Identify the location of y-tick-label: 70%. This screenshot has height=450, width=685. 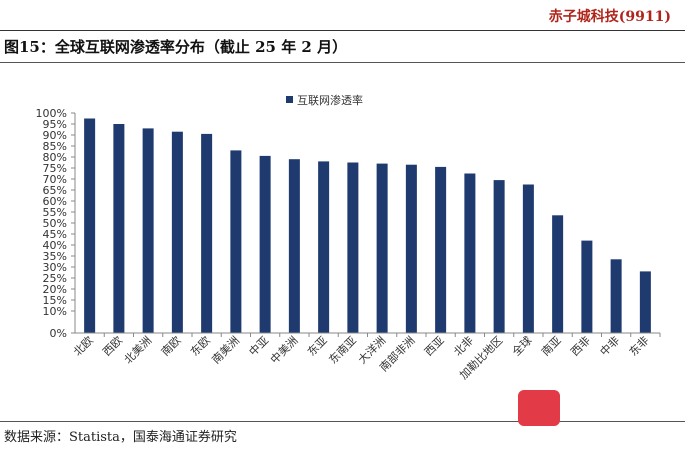
(55, 179).